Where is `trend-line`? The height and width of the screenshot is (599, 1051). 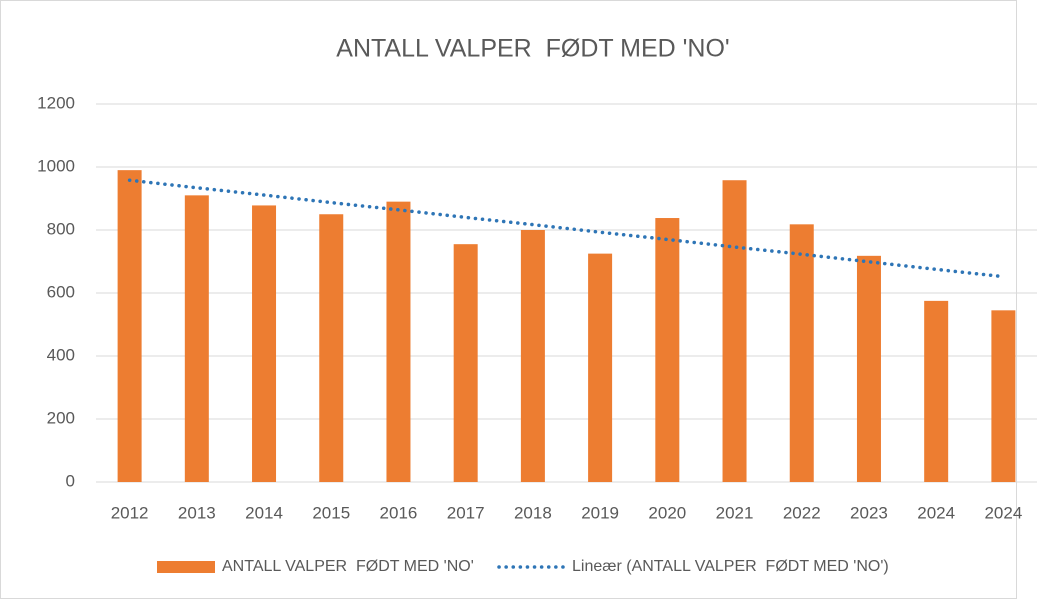 trend-line is located at coordinates (566, 228).